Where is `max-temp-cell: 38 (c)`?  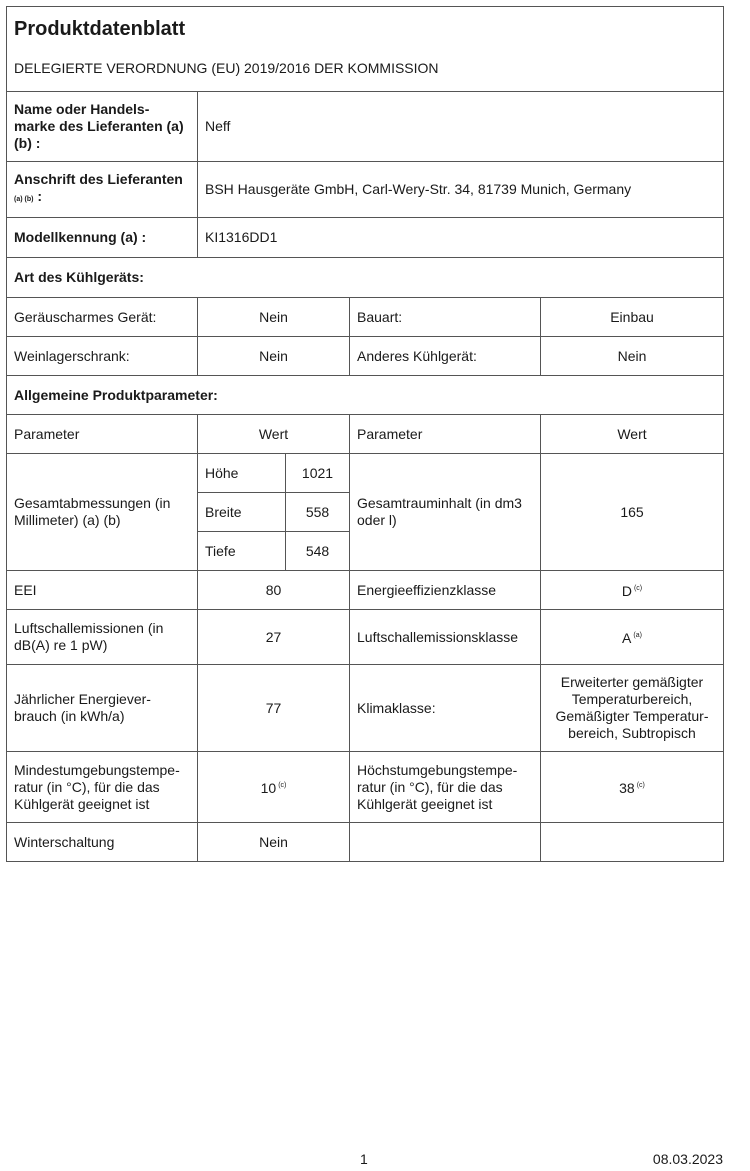 max-temp-cell: 38 (c) is located at coordinates (632, 787).